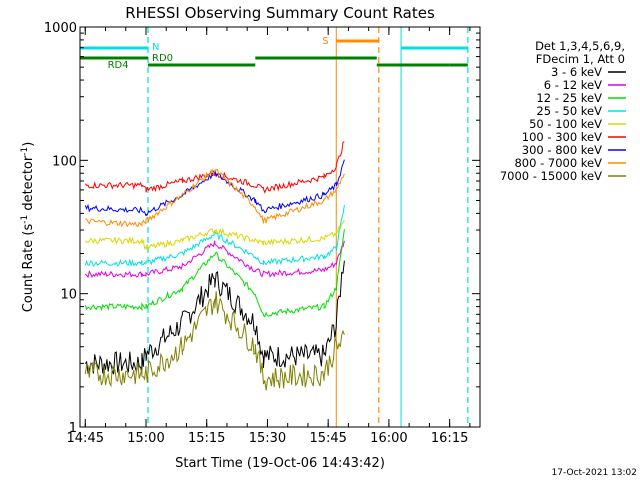 This screenshot has width=640, height=480. I want to click on series-line-800-7000keV, so click(215, 197).